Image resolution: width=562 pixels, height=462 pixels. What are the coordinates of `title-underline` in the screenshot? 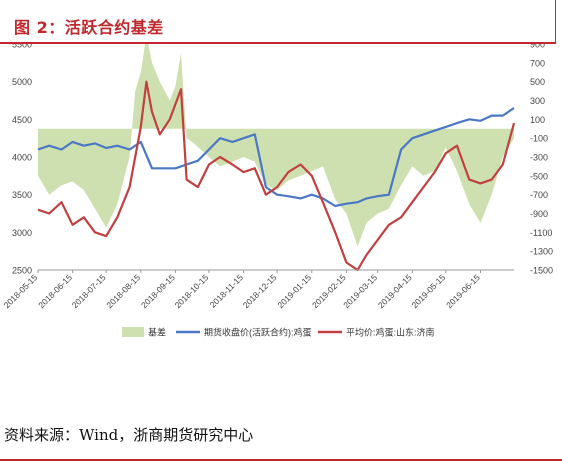 It's located at (278, 43).